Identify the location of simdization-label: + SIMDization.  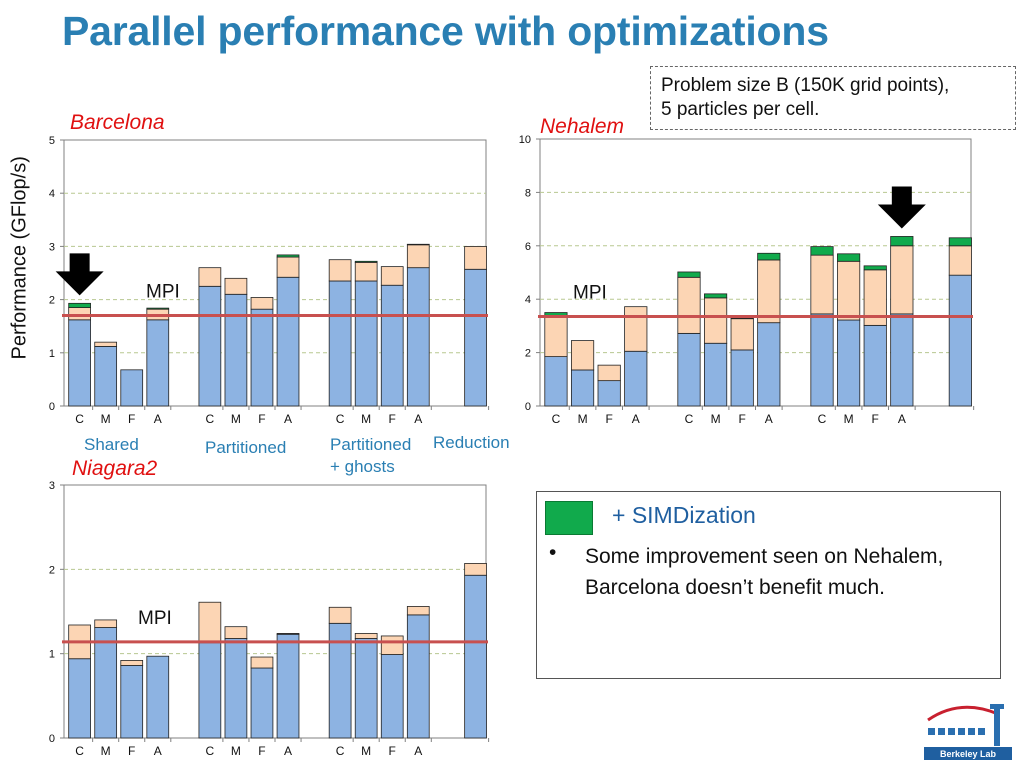
(684, 515).